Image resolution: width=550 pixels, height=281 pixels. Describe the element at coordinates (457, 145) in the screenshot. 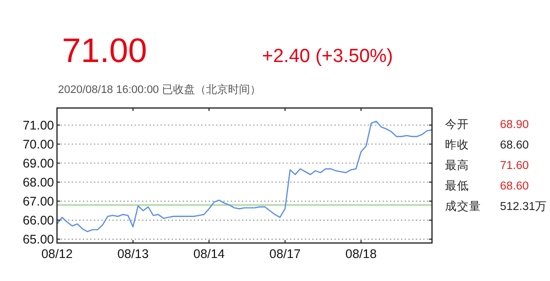

I see `text: 昨收` at that location.